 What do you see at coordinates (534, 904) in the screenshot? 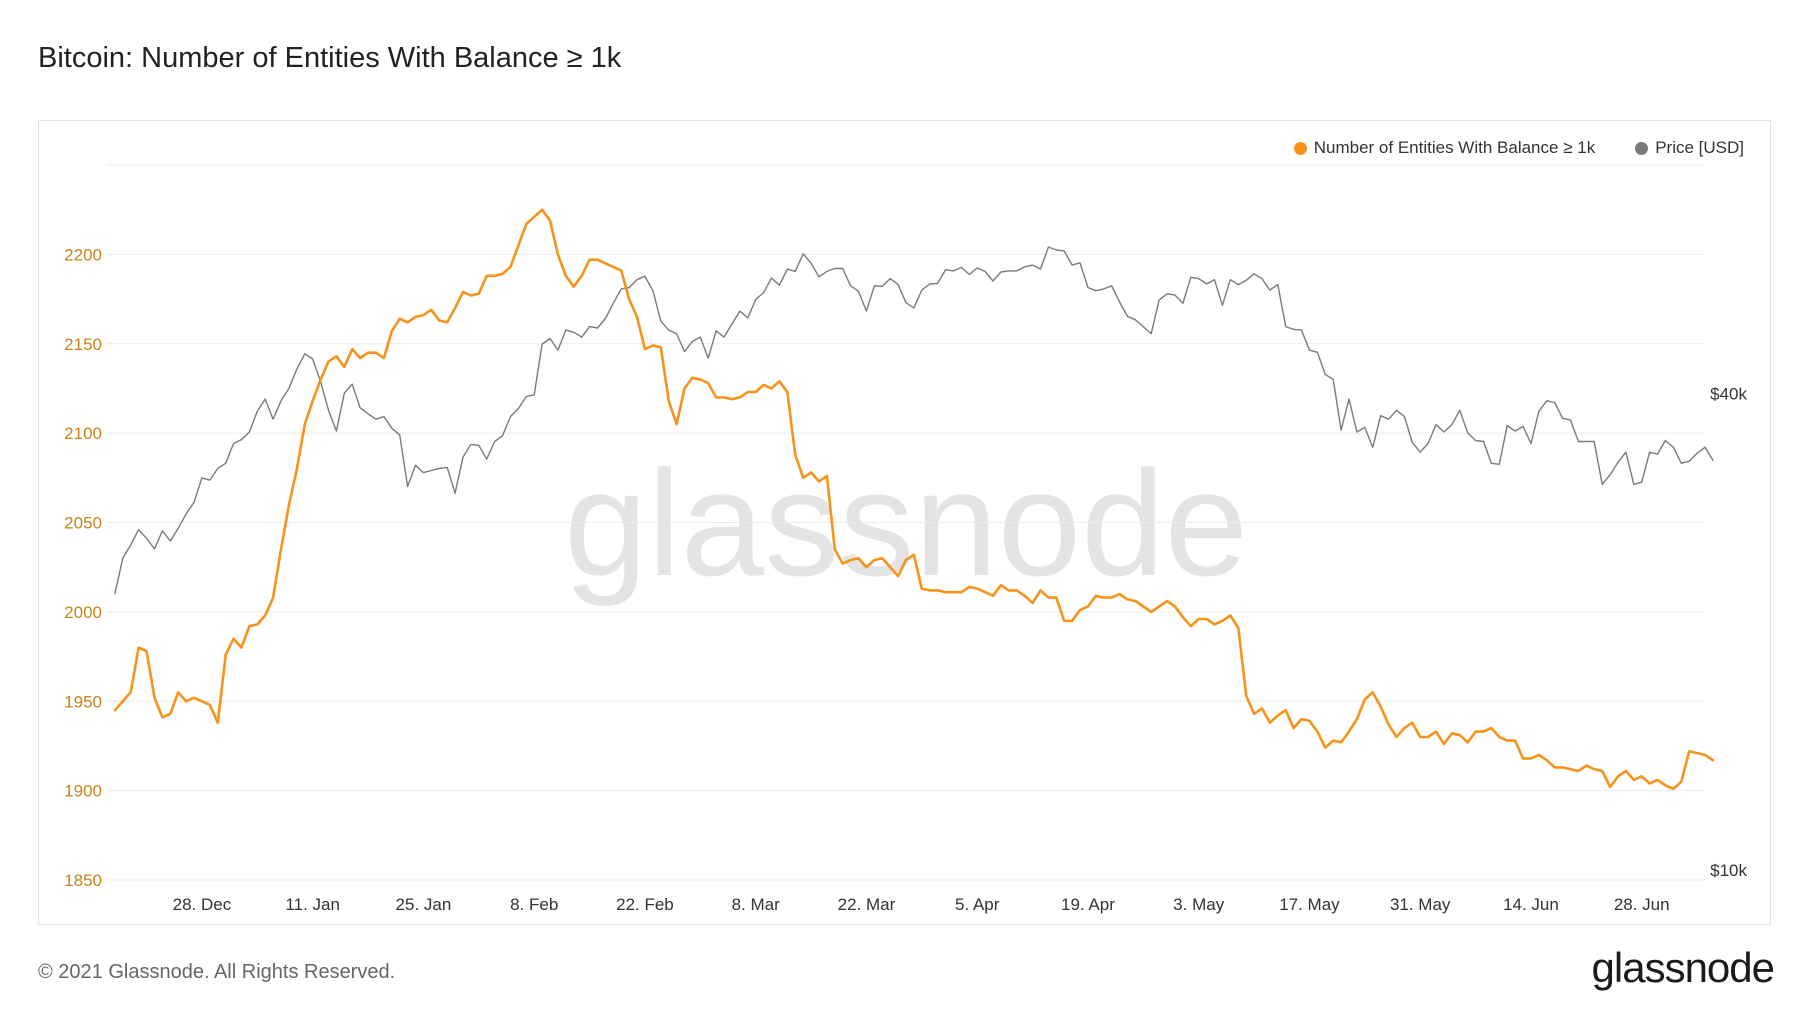
I see `x-tick-label-3: 8. Feb` at bounding box center [534, 904].